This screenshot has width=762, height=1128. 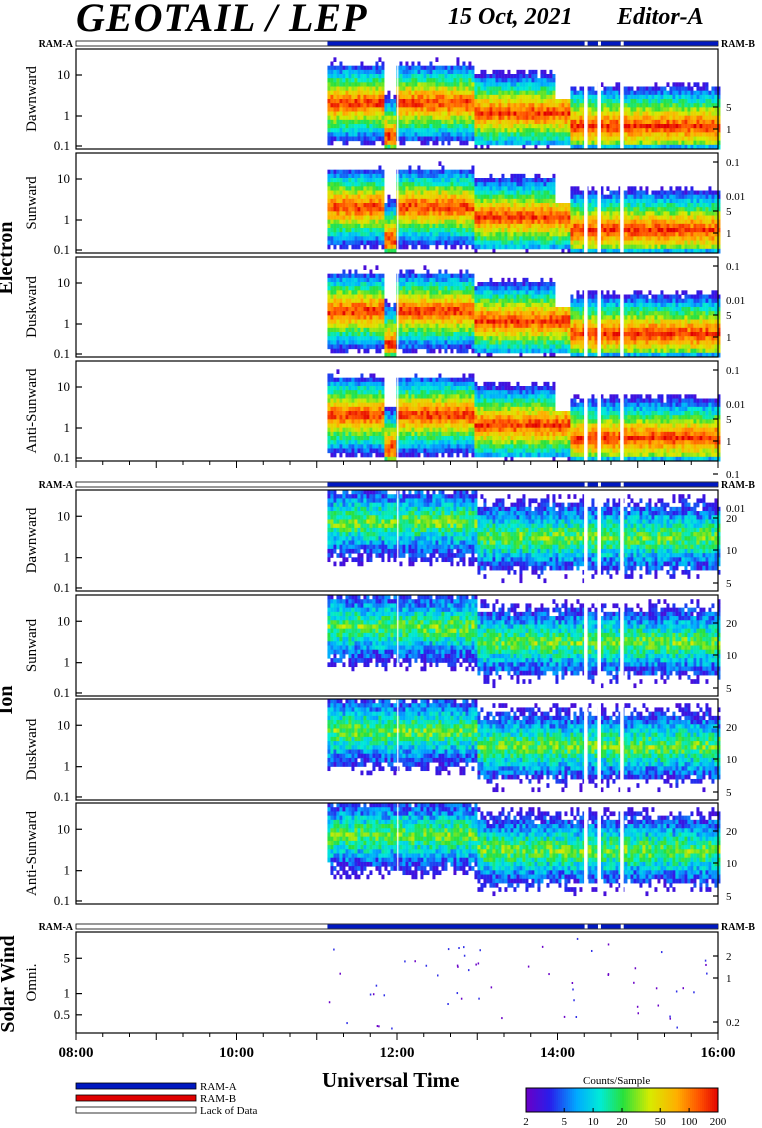 I want to click on date-label: 15 Oct, 2021, so click(x=510, y=17).